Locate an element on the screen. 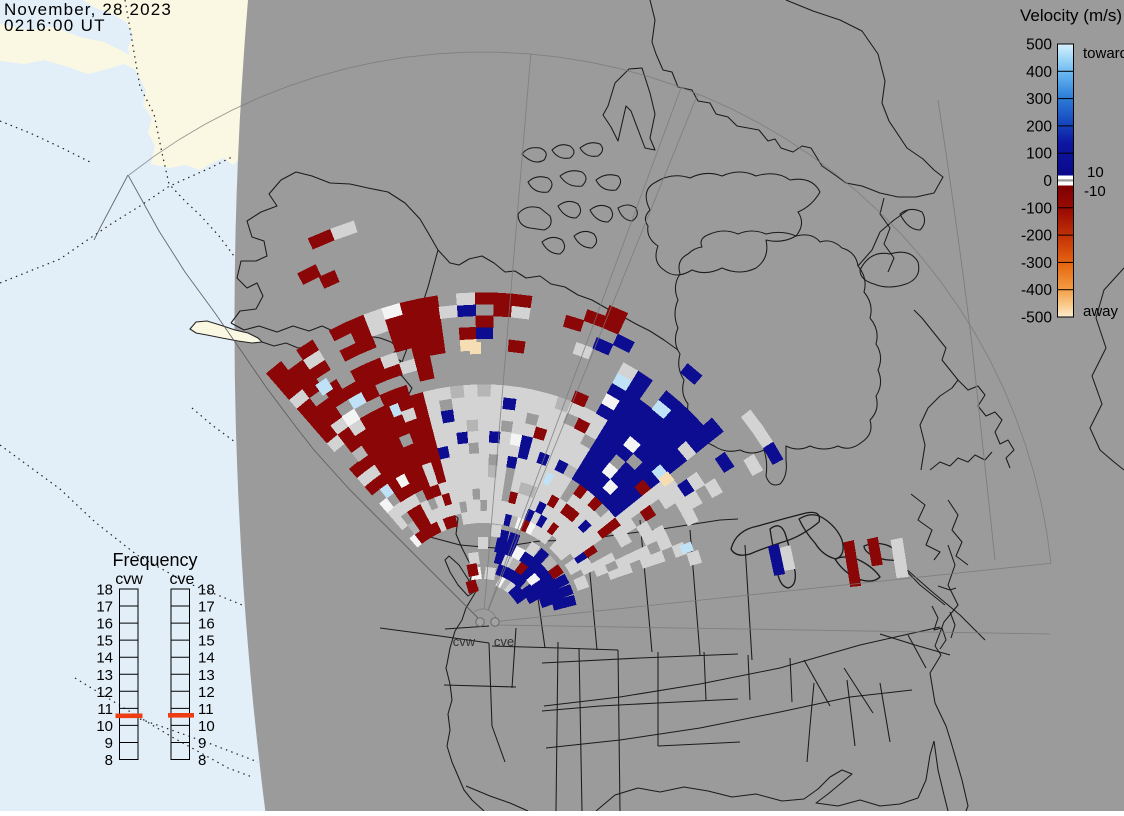 The width and height of the screenshot is (1124, 816). svg-text: 0216:00 UT is located at coordinates (55, 25).